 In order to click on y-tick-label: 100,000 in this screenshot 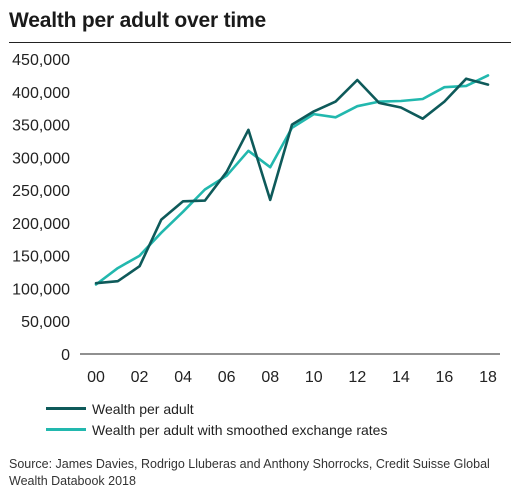, I will do `click(41, 289)`.